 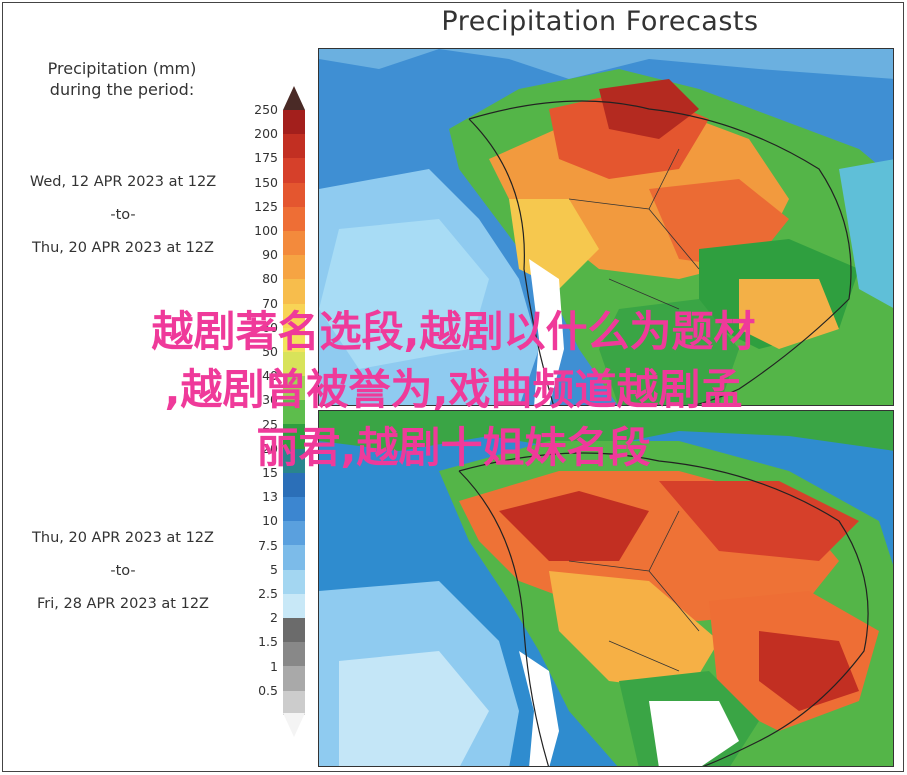 I want to click on colorbar-tick-label: 100, so click(x=266, y=230).